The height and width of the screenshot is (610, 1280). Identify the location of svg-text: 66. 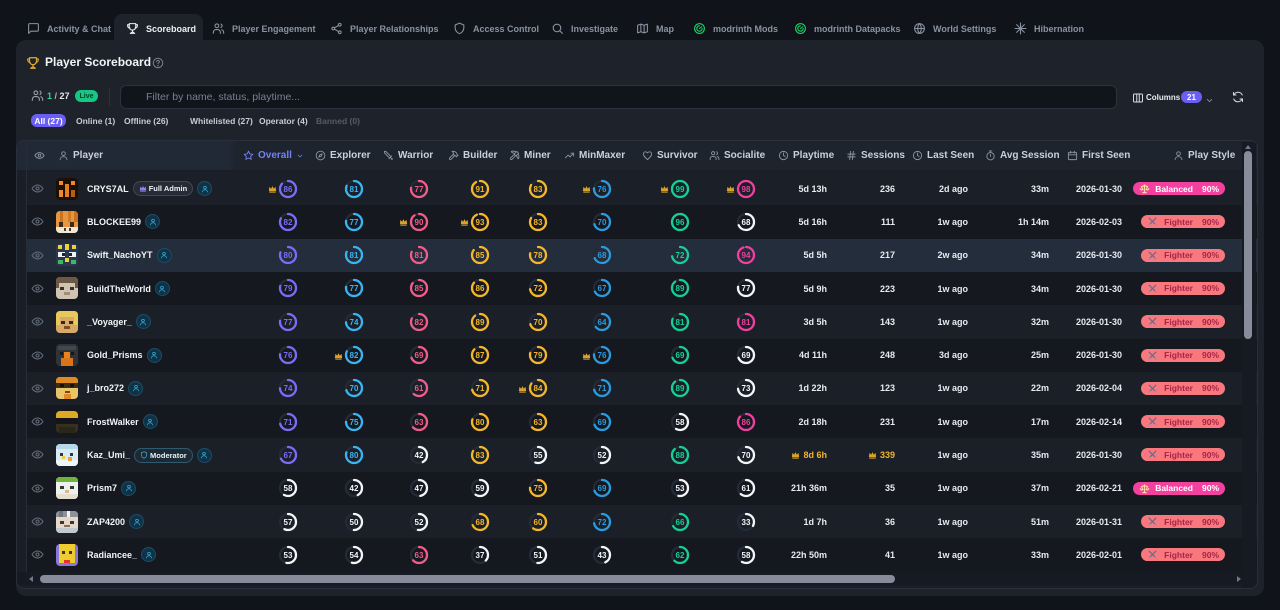
(680, 522).